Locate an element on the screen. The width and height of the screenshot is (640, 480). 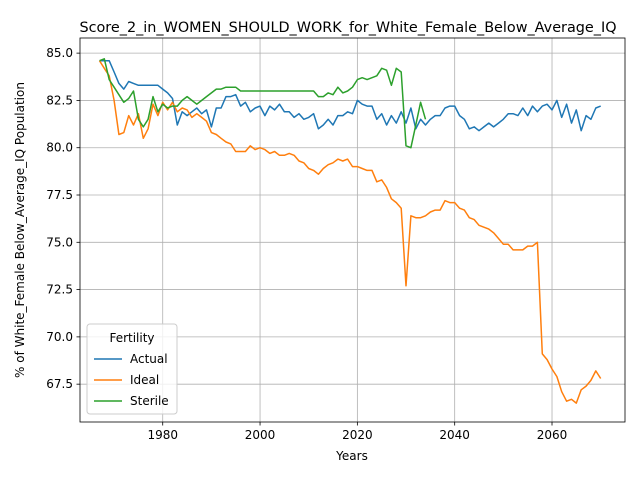
legend-label-ideal: Ideal is located at coordinates (144, 380).